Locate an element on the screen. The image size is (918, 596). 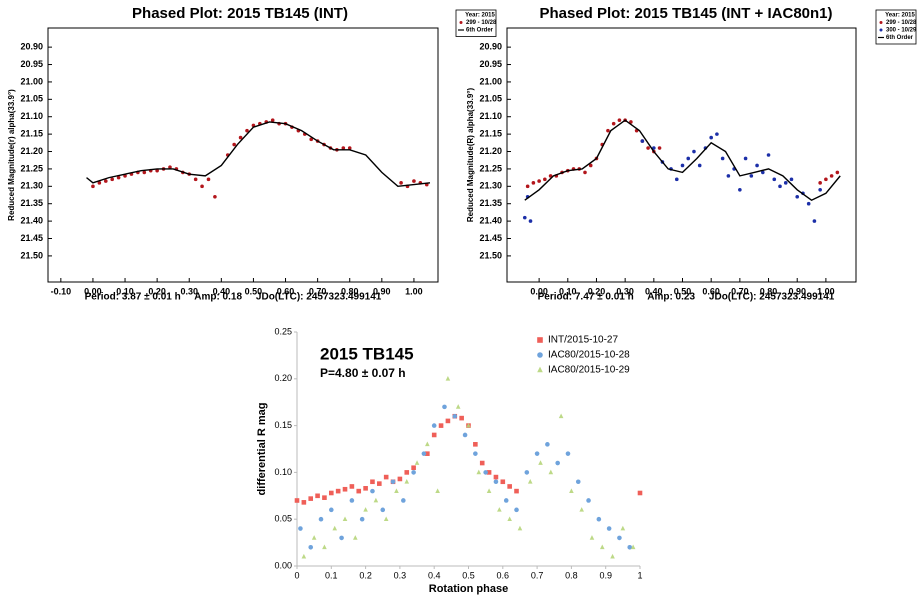
fit-curve is located at coordinates (682, 160).